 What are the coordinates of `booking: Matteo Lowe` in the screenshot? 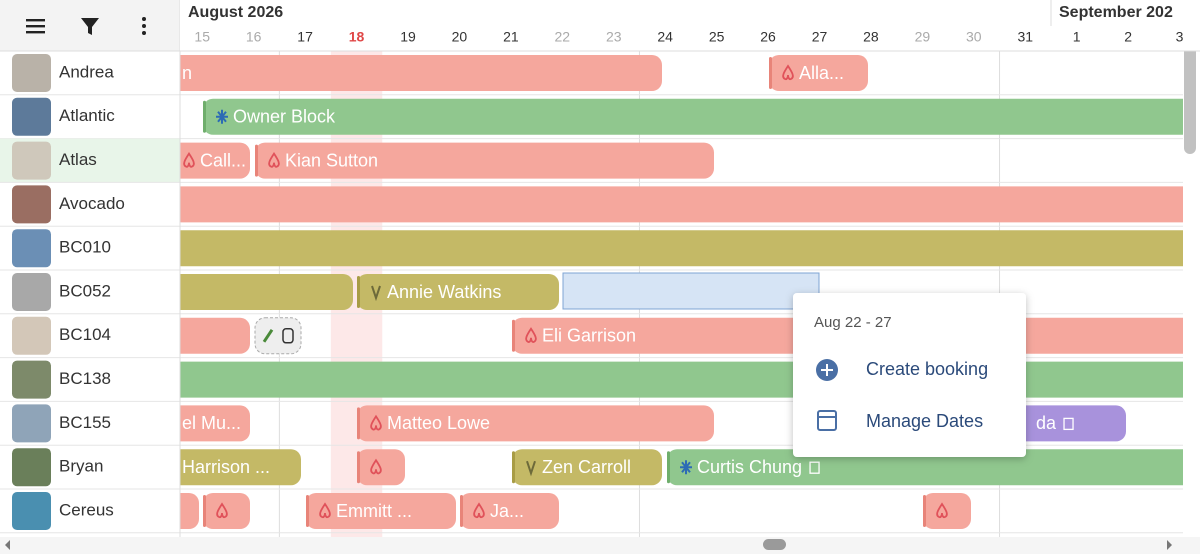 It's located at (535, 423).